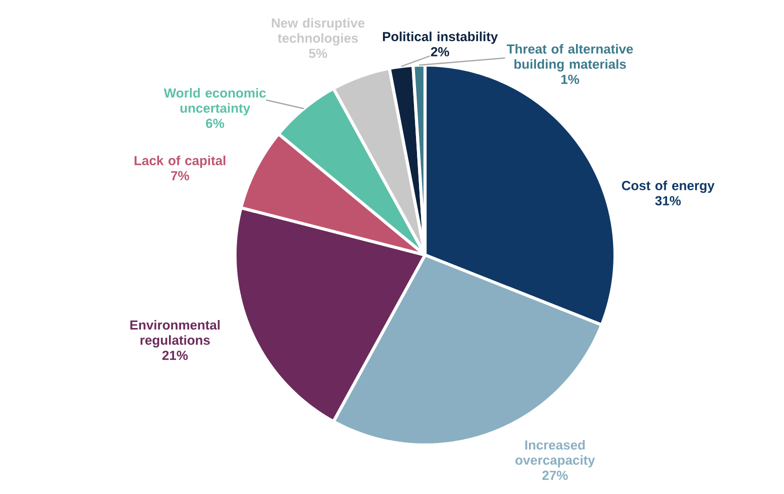 This screenshot has width=784, height=494. What do you see at coordinates (440, 38) in the screenshot?
I see `slice-label: Political instability` at bounding box center [440, 38].